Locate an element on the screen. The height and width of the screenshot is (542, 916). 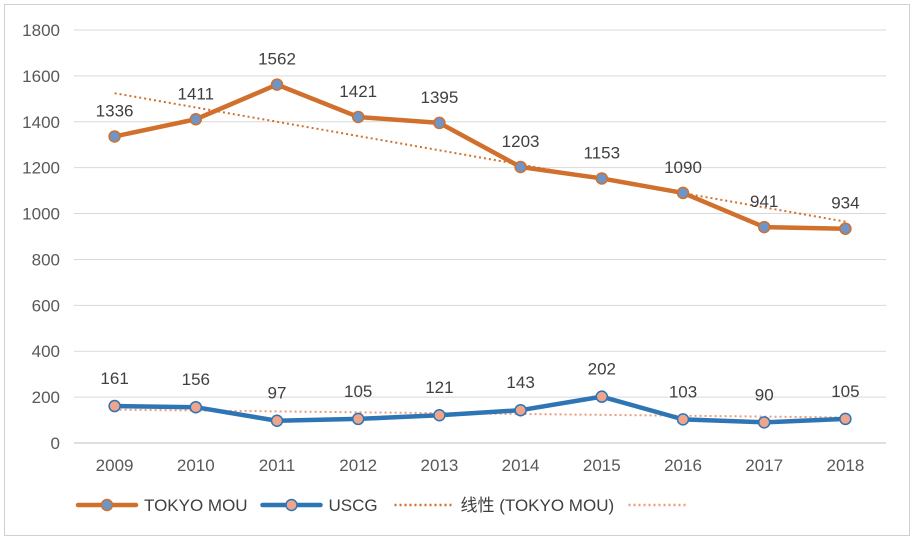
y-tick-label: 1200 is located at coordinates (41, 168).